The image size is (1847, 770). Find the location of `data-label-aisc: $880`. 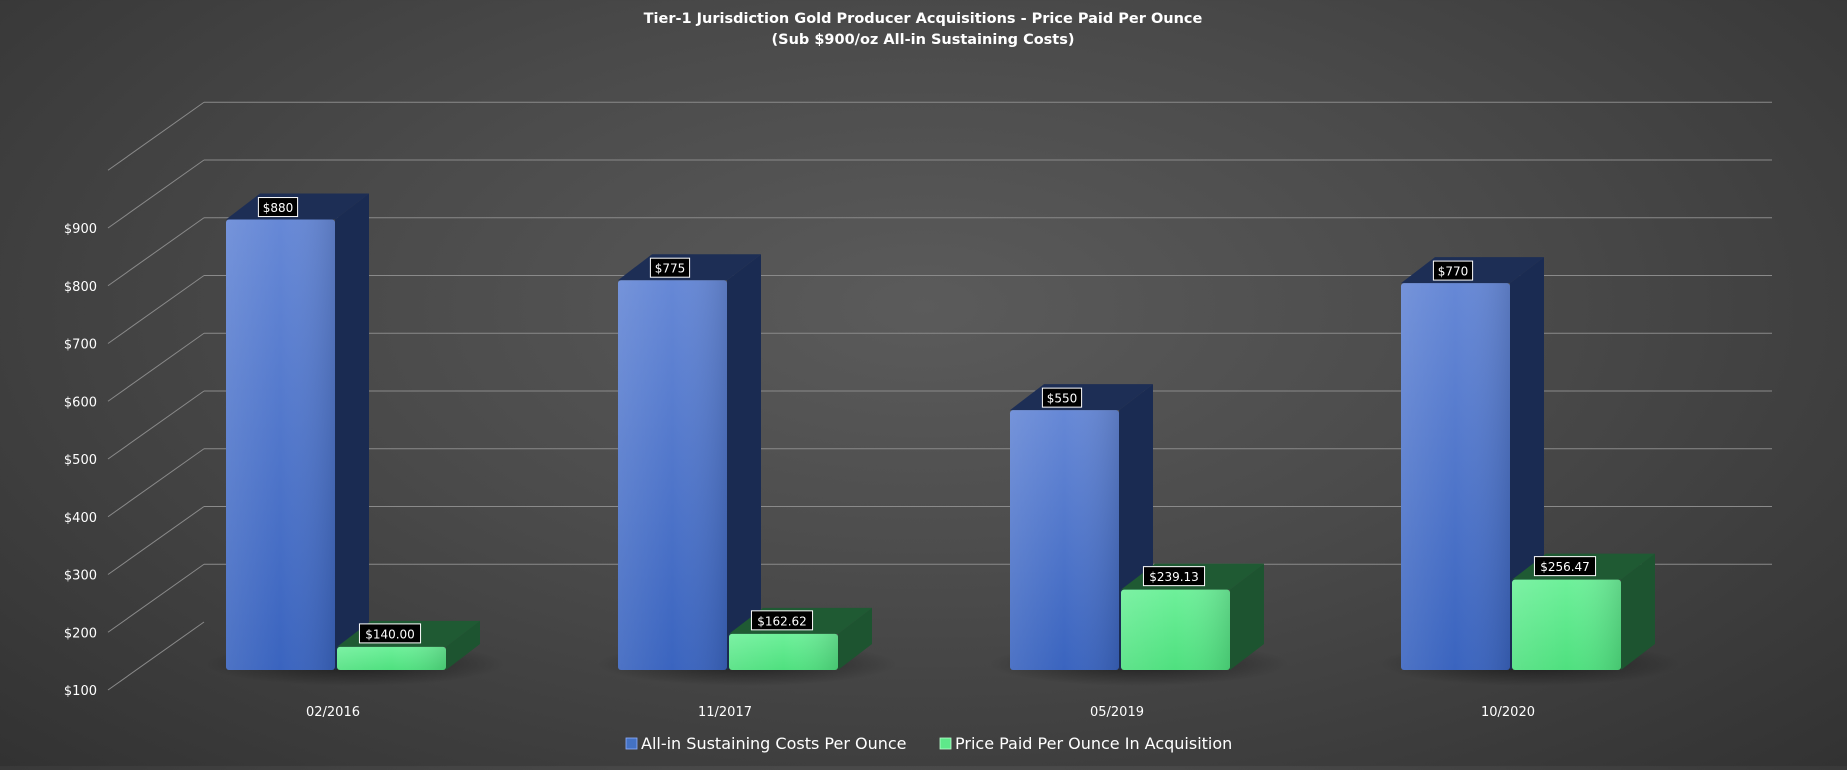

data-label-aisc: $880 is located at coordinates (278, 208).